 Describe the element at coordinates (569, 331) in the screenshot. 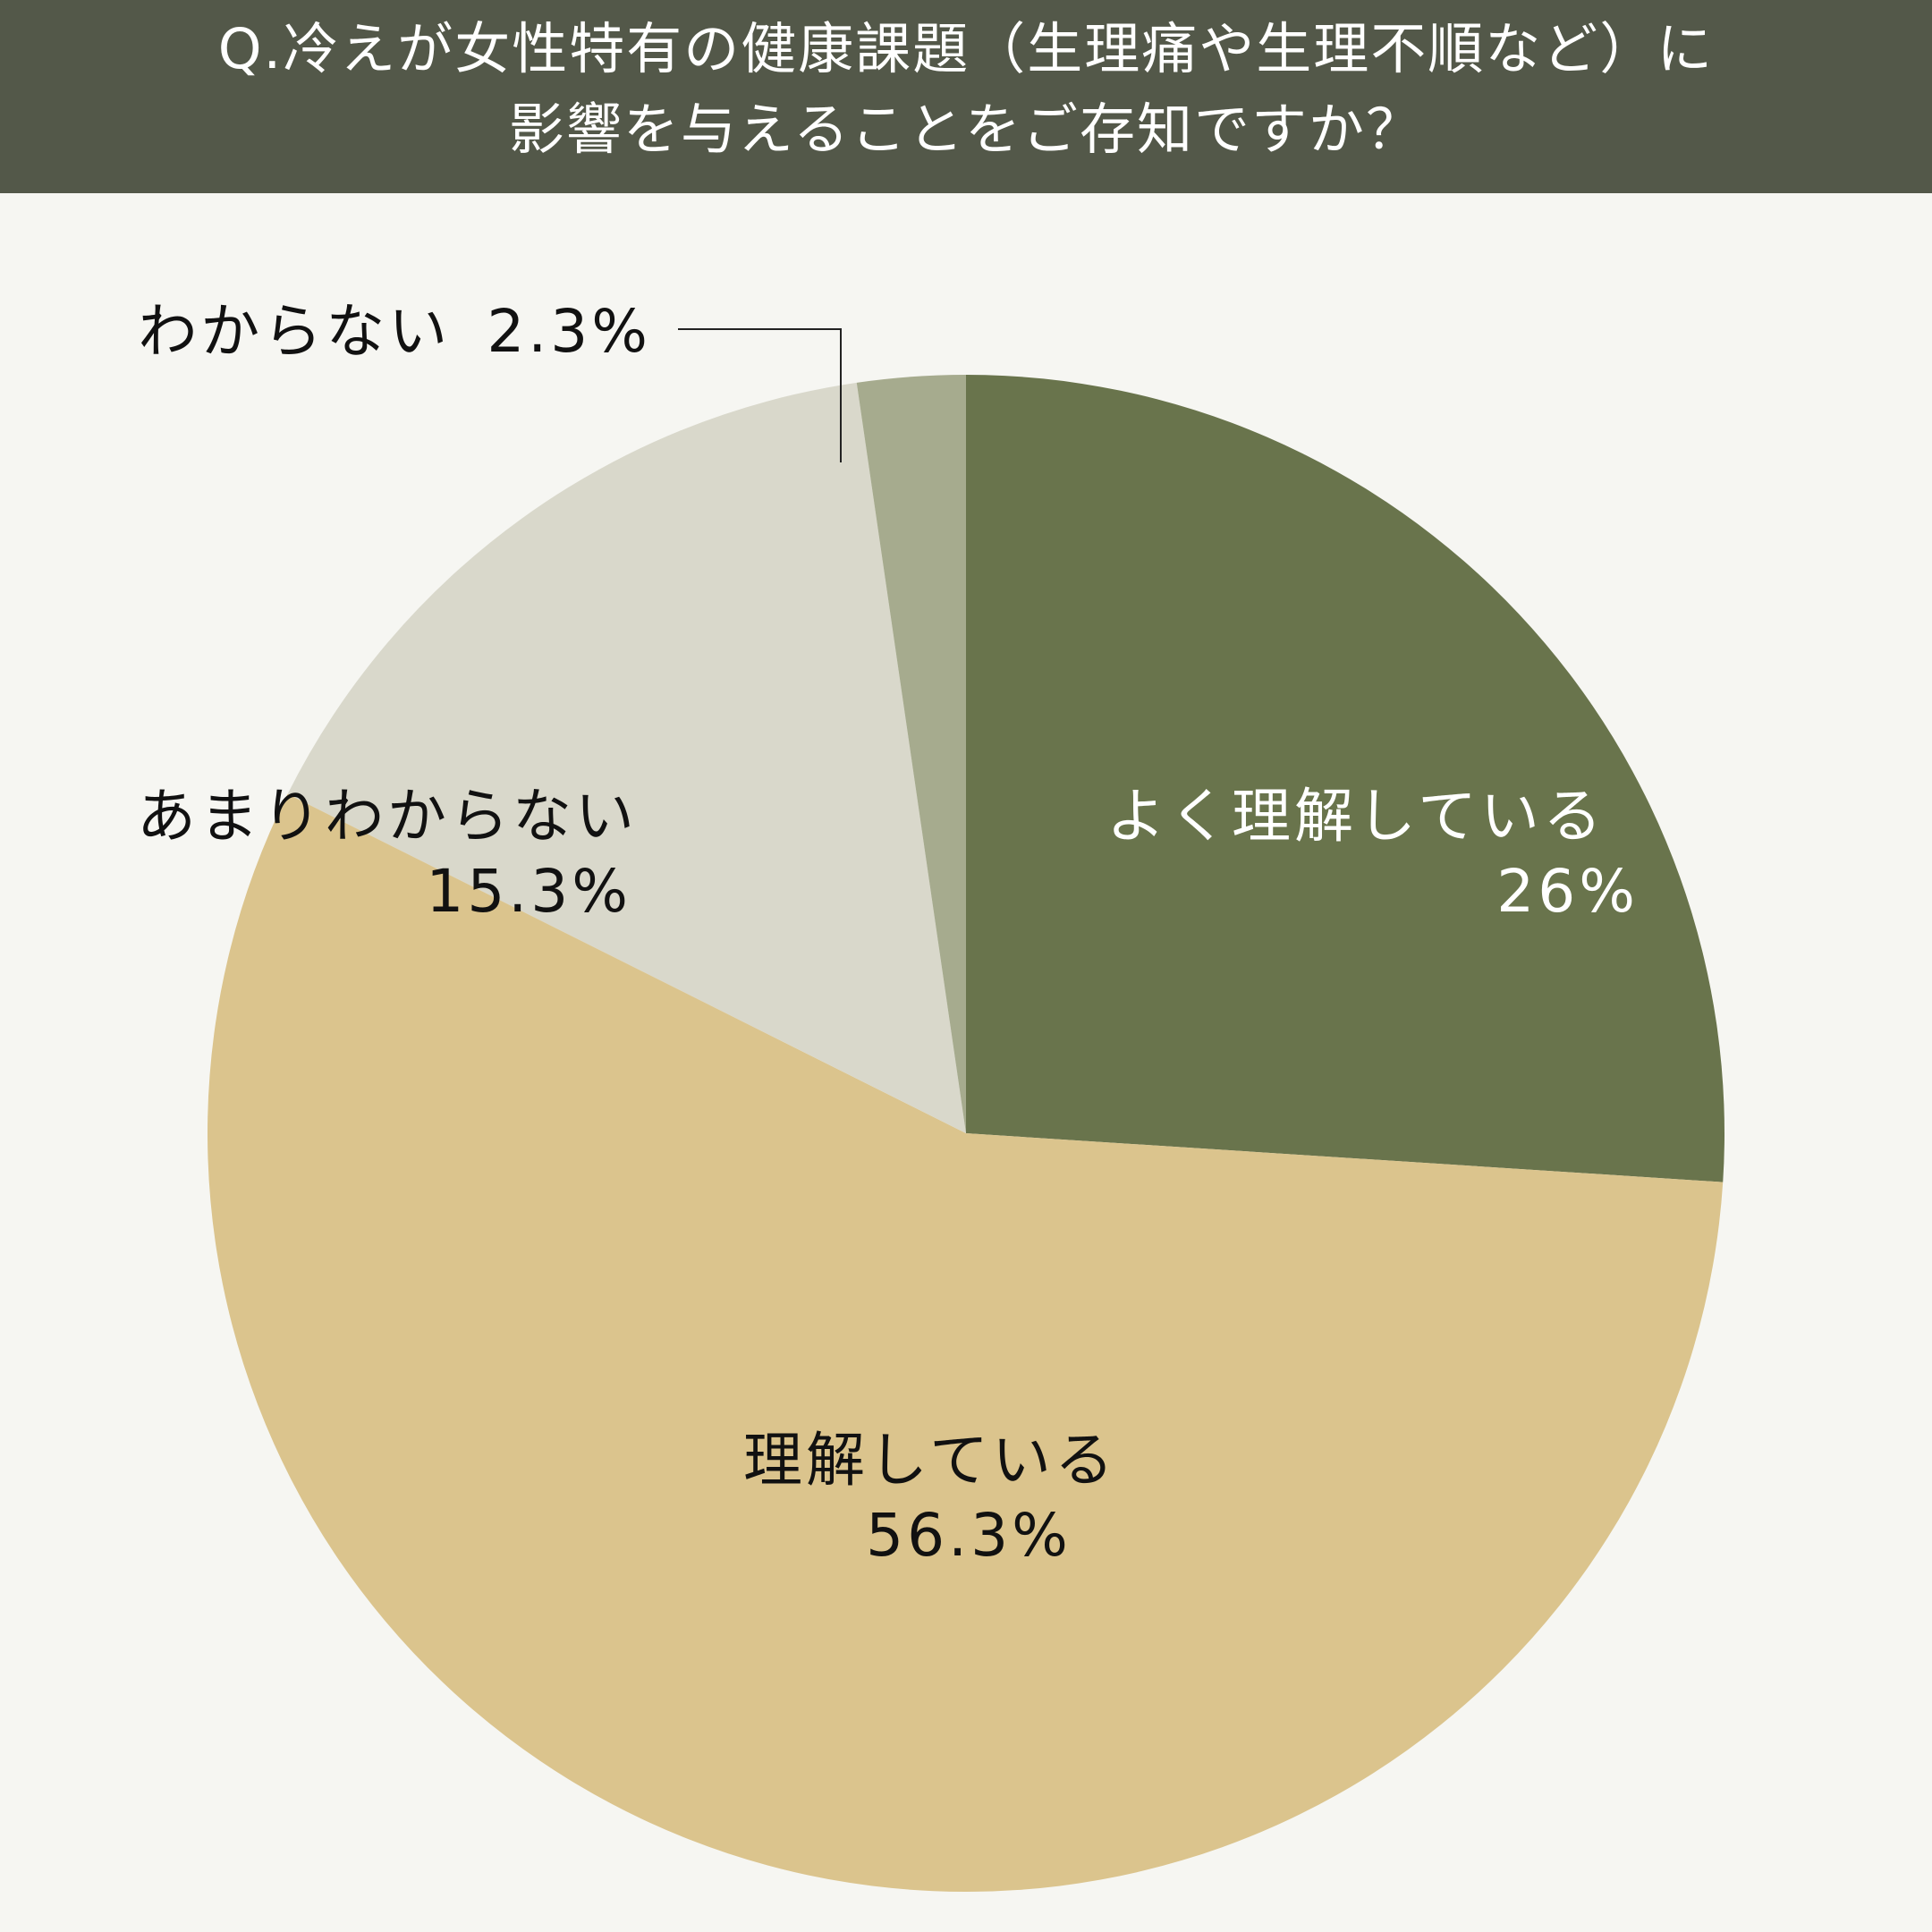

I see `slice-value-label: 2.3%` at that location.